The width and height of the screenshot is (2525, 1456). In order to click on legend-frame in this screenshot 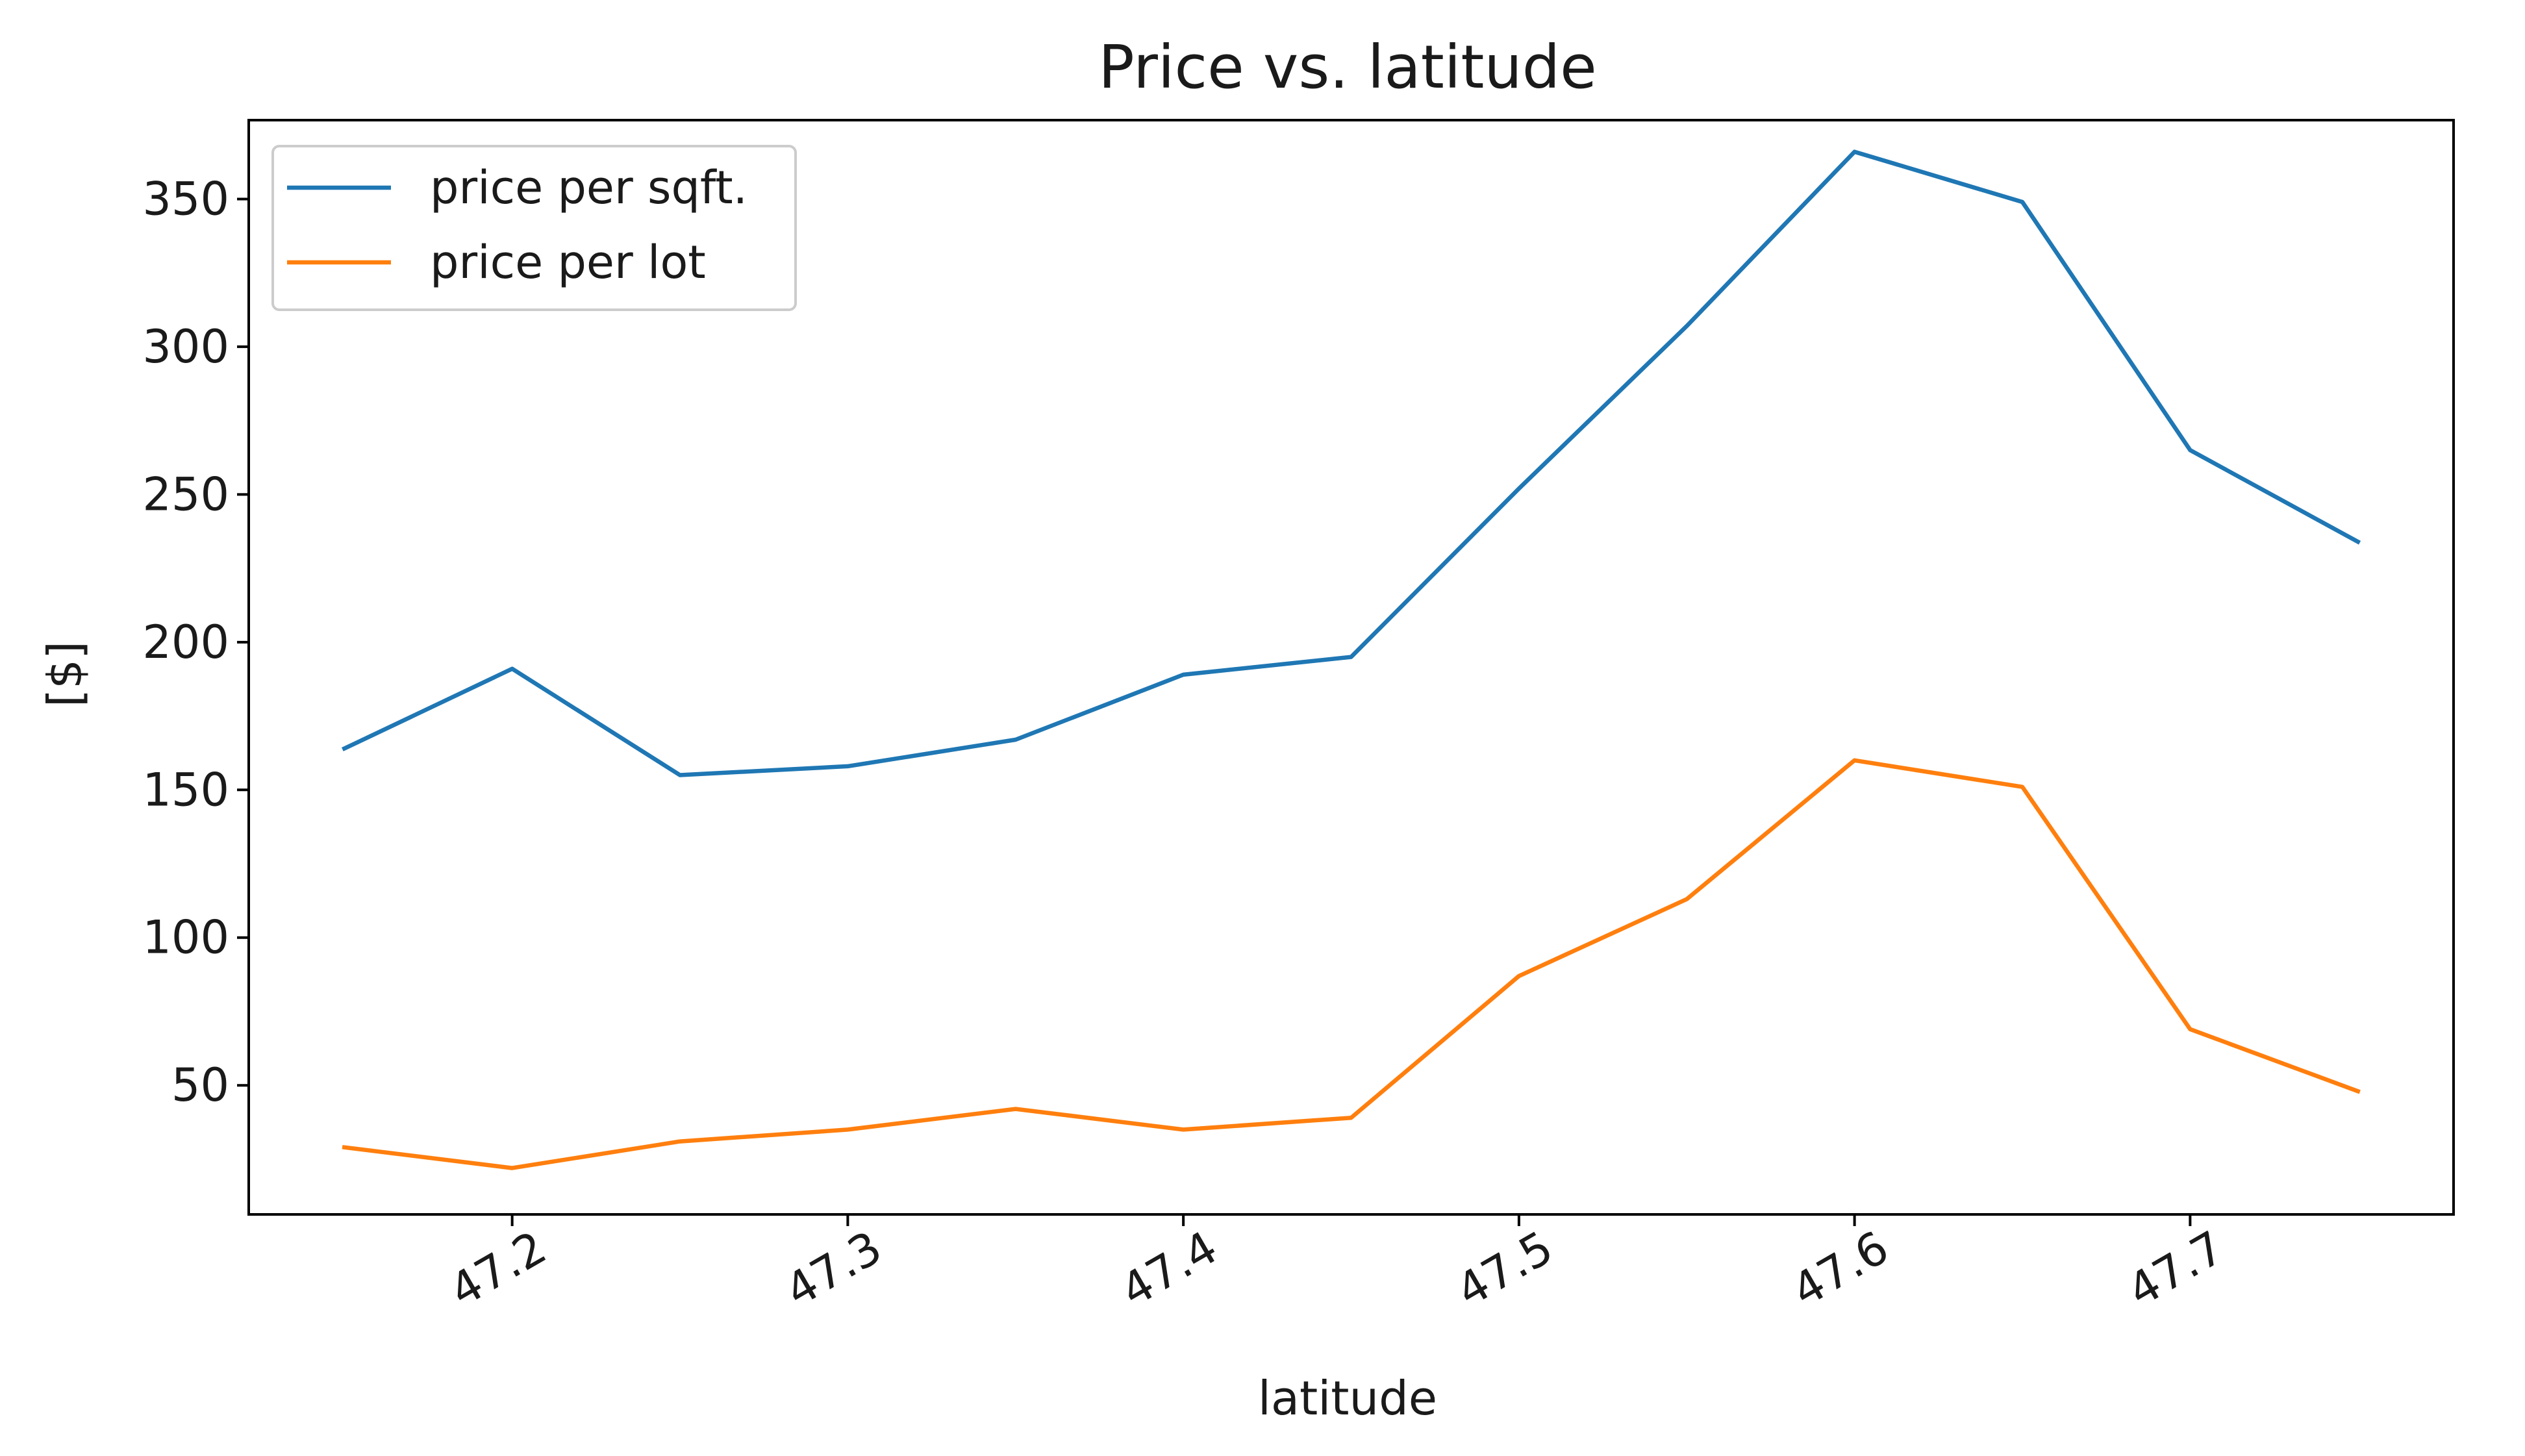, I will do `click(534, 228)`.